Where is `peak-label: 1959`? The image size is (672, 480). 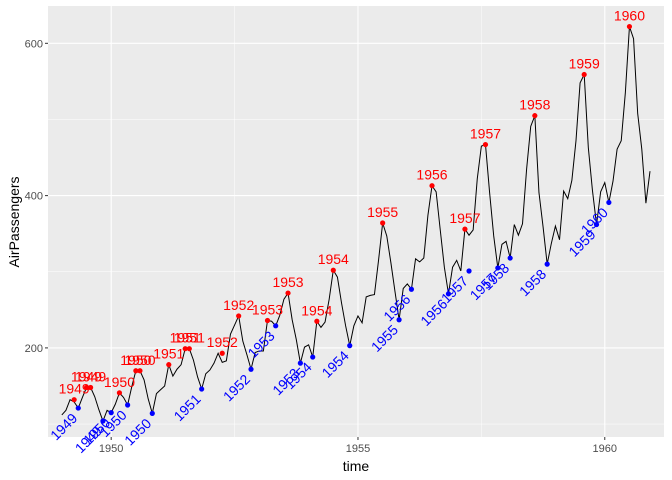 peak-label: 1959 is located at coordinates (584, 64).